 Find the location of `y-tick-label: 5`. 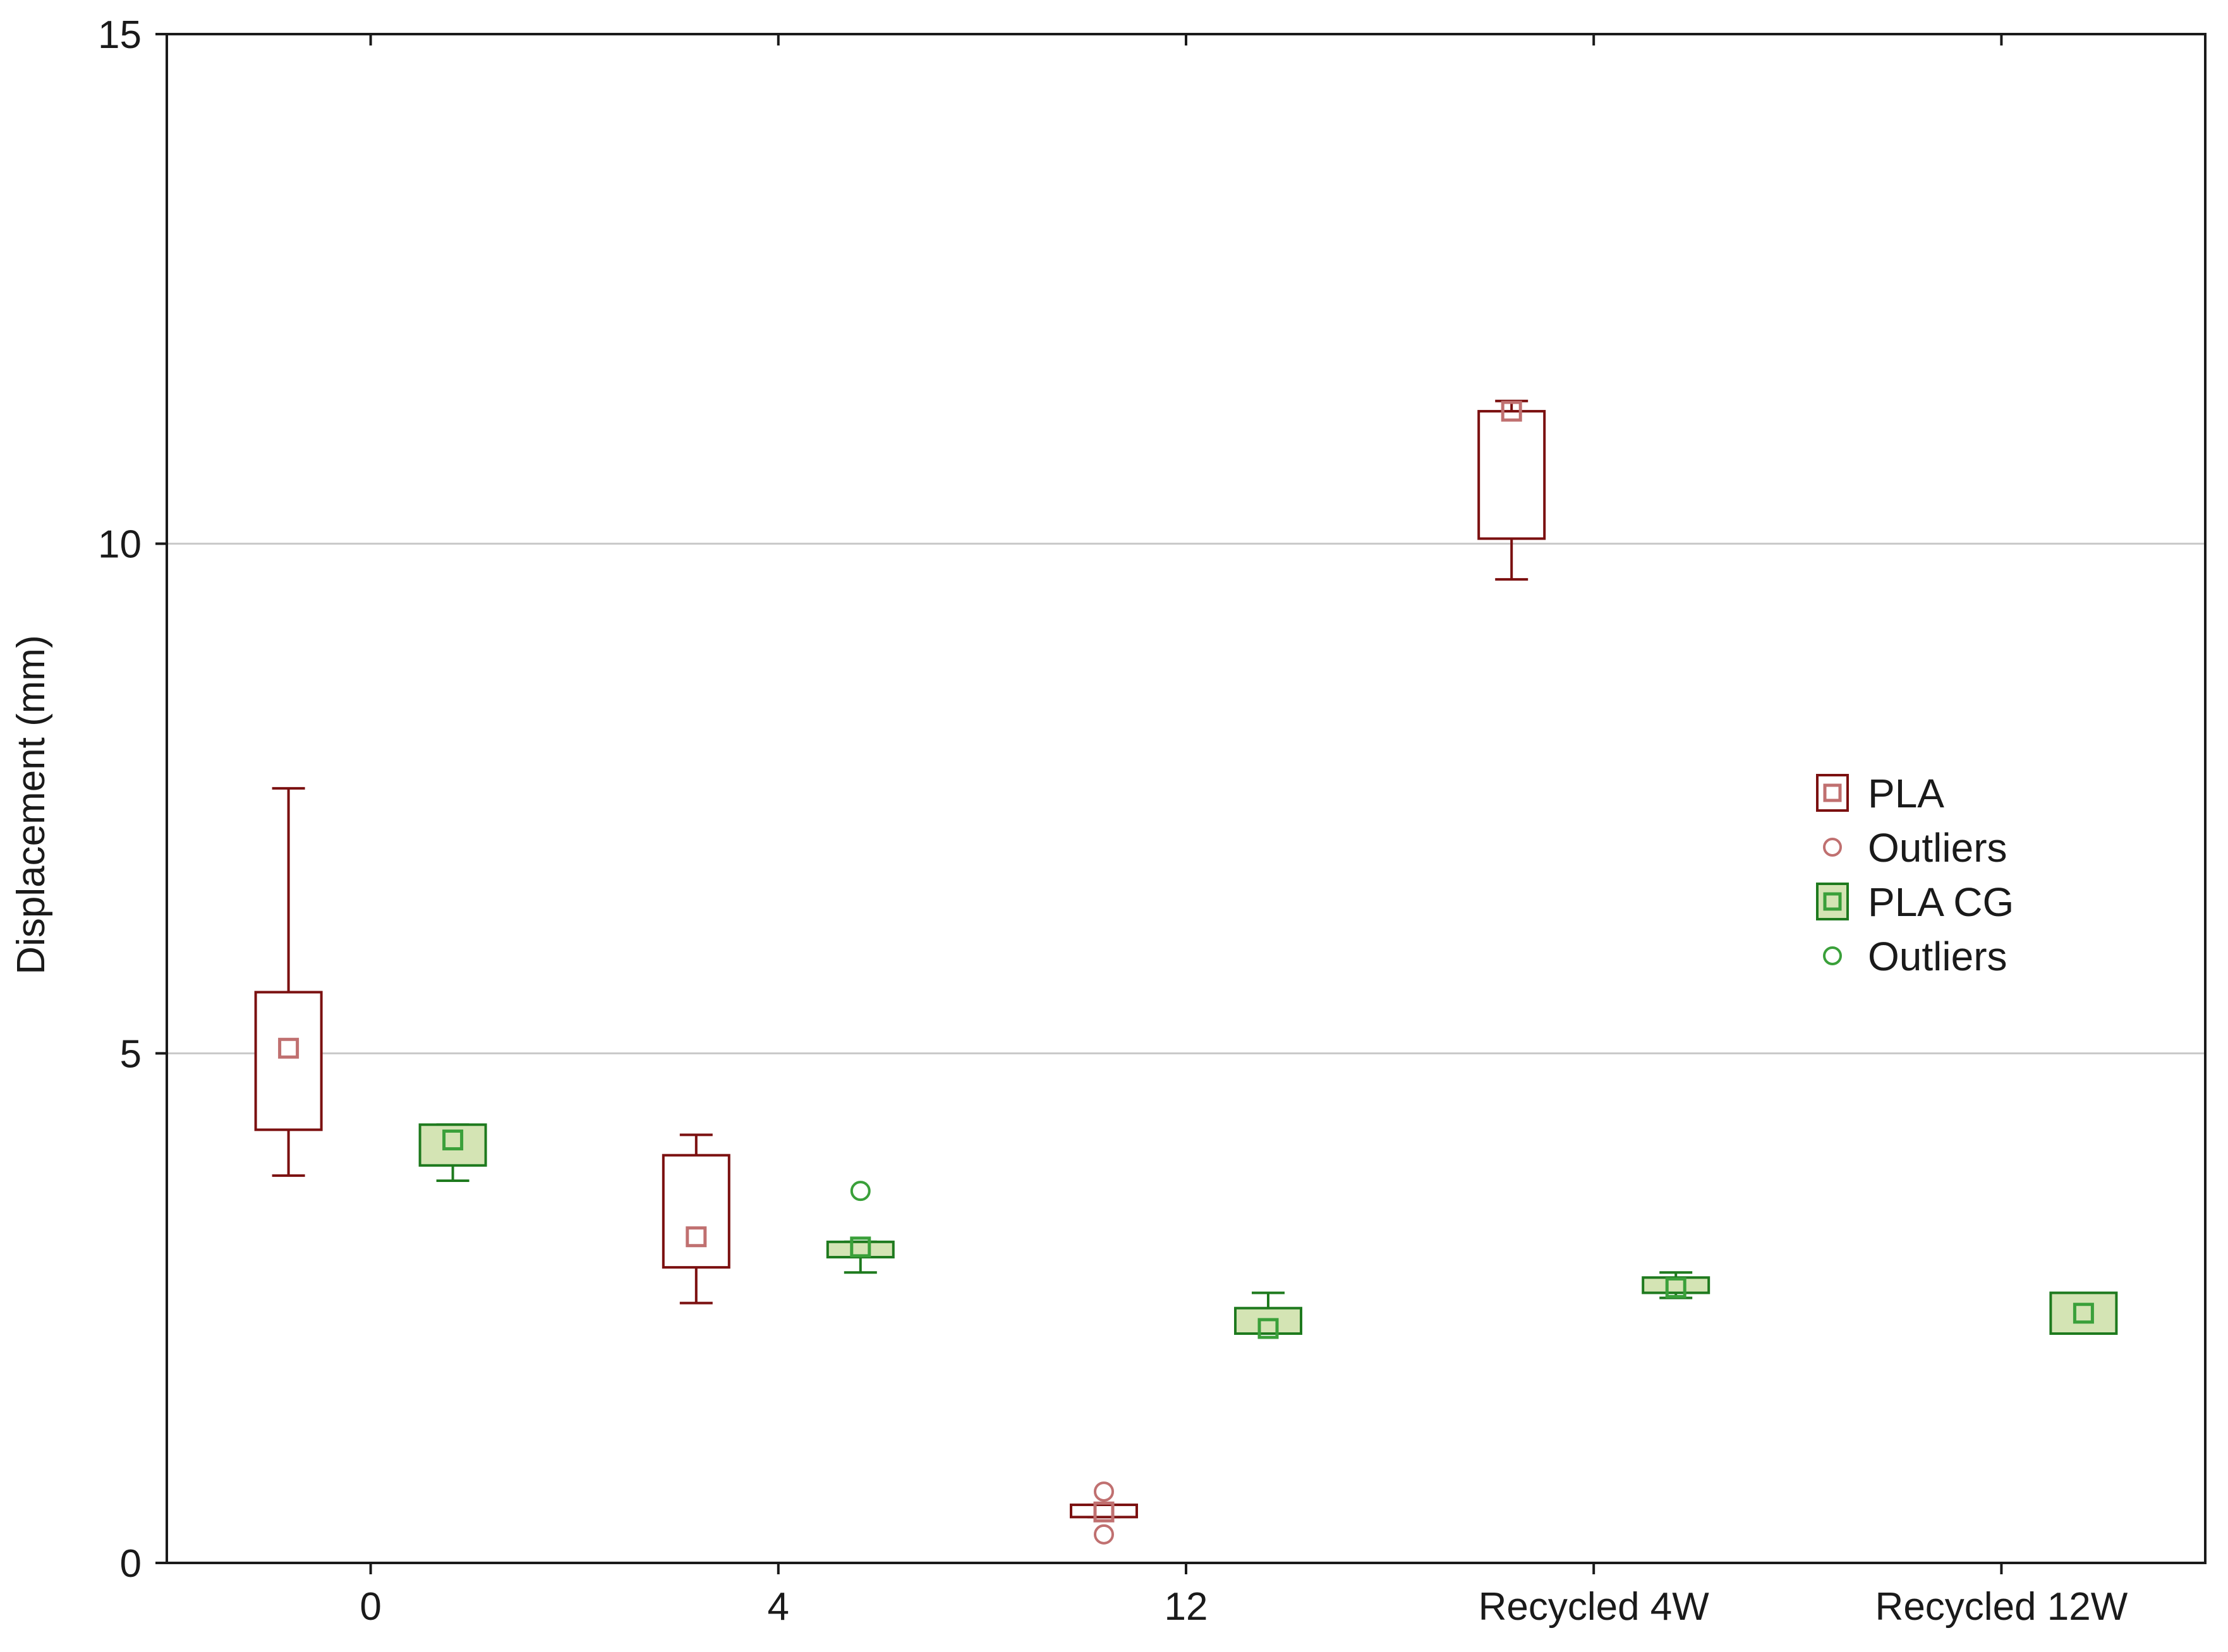

y-tick-label: 5 is located at coordinates (131, 1054).